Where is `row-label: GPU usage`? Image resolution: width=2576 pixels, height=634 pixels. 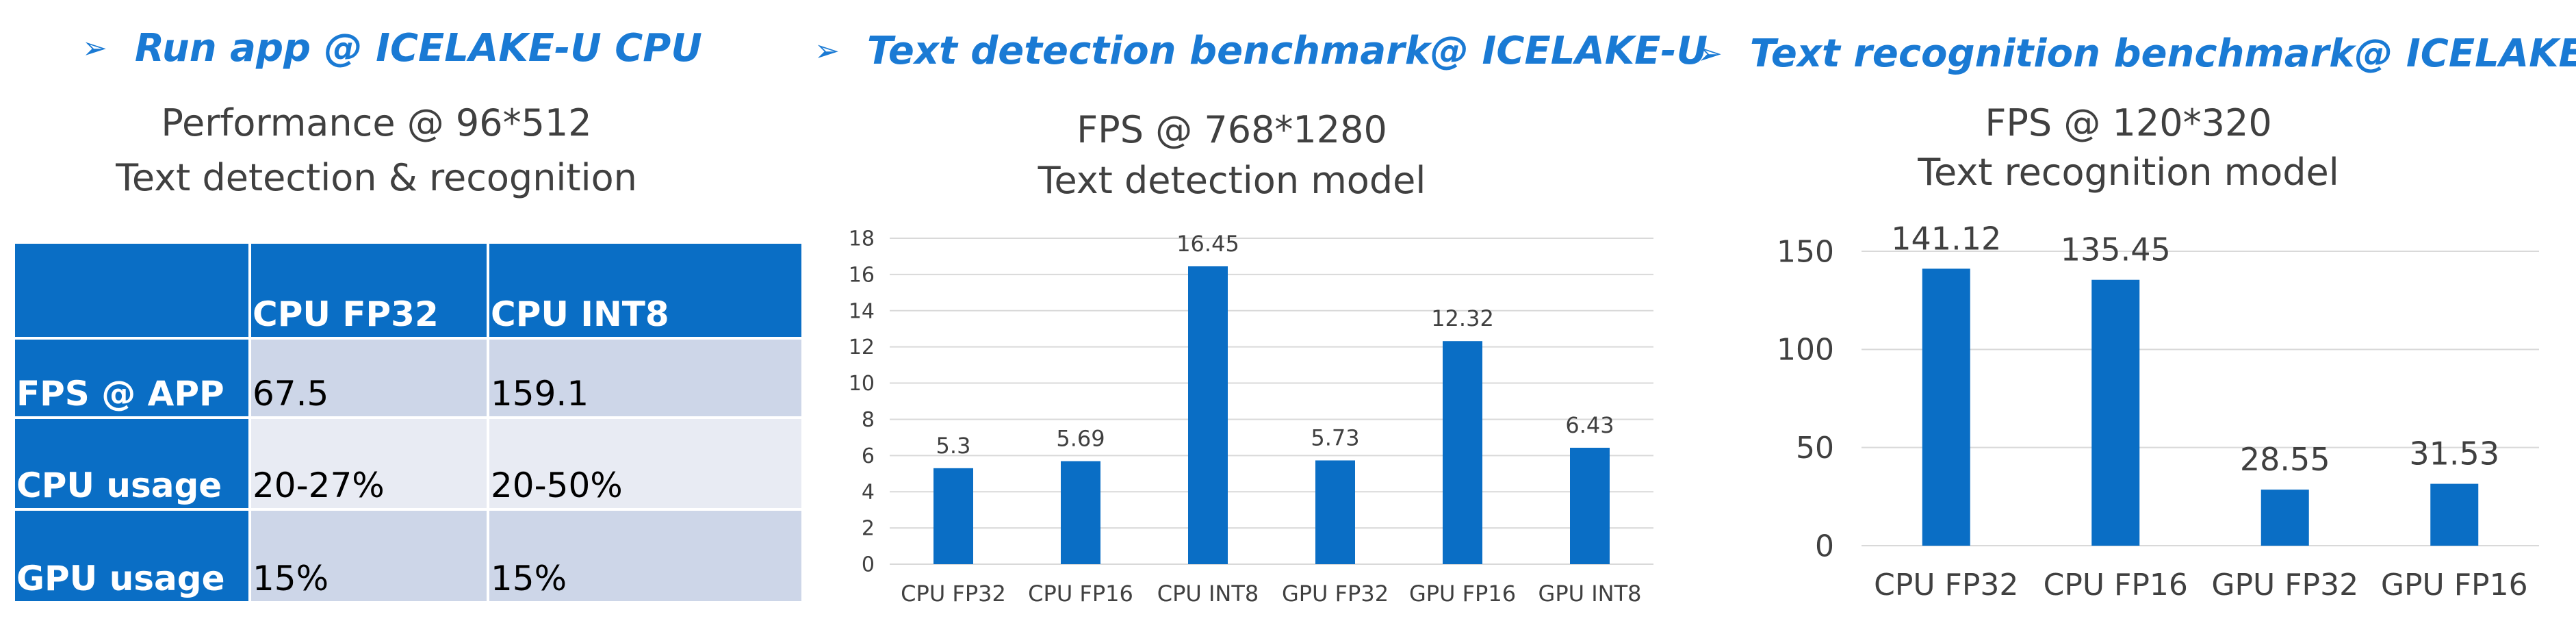 row-label: GPU usage is located at coordinates (131, 556).